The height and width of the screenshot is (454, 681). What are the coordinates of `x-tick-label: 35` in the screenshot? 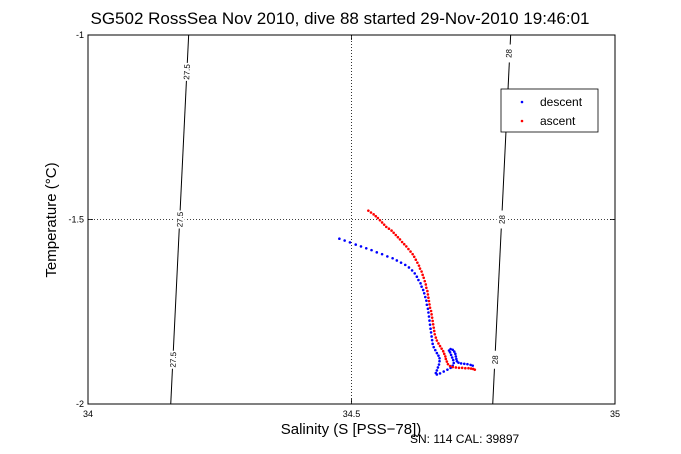 It's located at (615, 414).